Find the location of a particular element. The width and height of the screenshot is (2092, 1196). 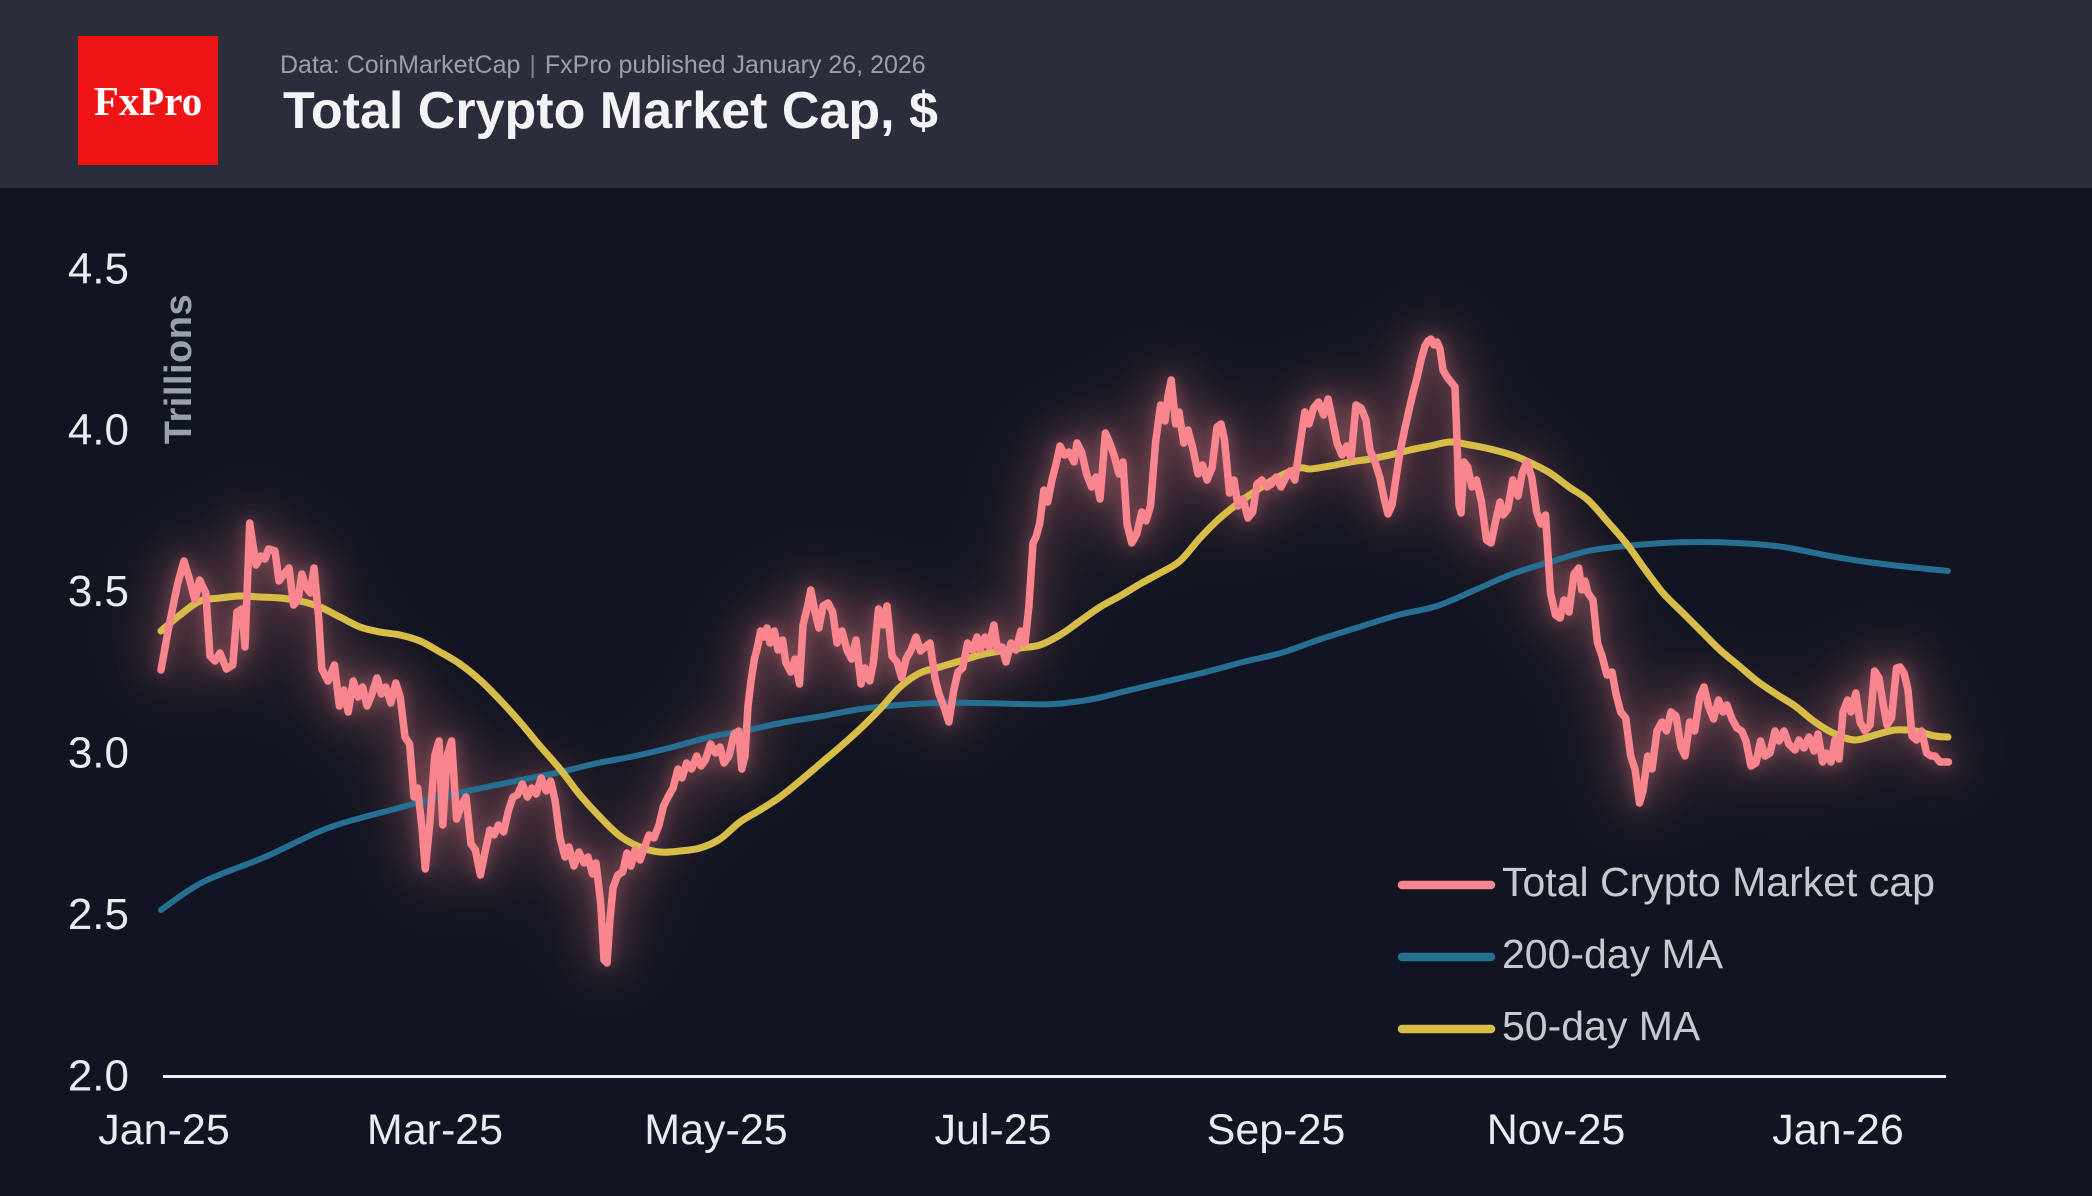

svg-text: May-25 is located at coordinates (715, 1130).